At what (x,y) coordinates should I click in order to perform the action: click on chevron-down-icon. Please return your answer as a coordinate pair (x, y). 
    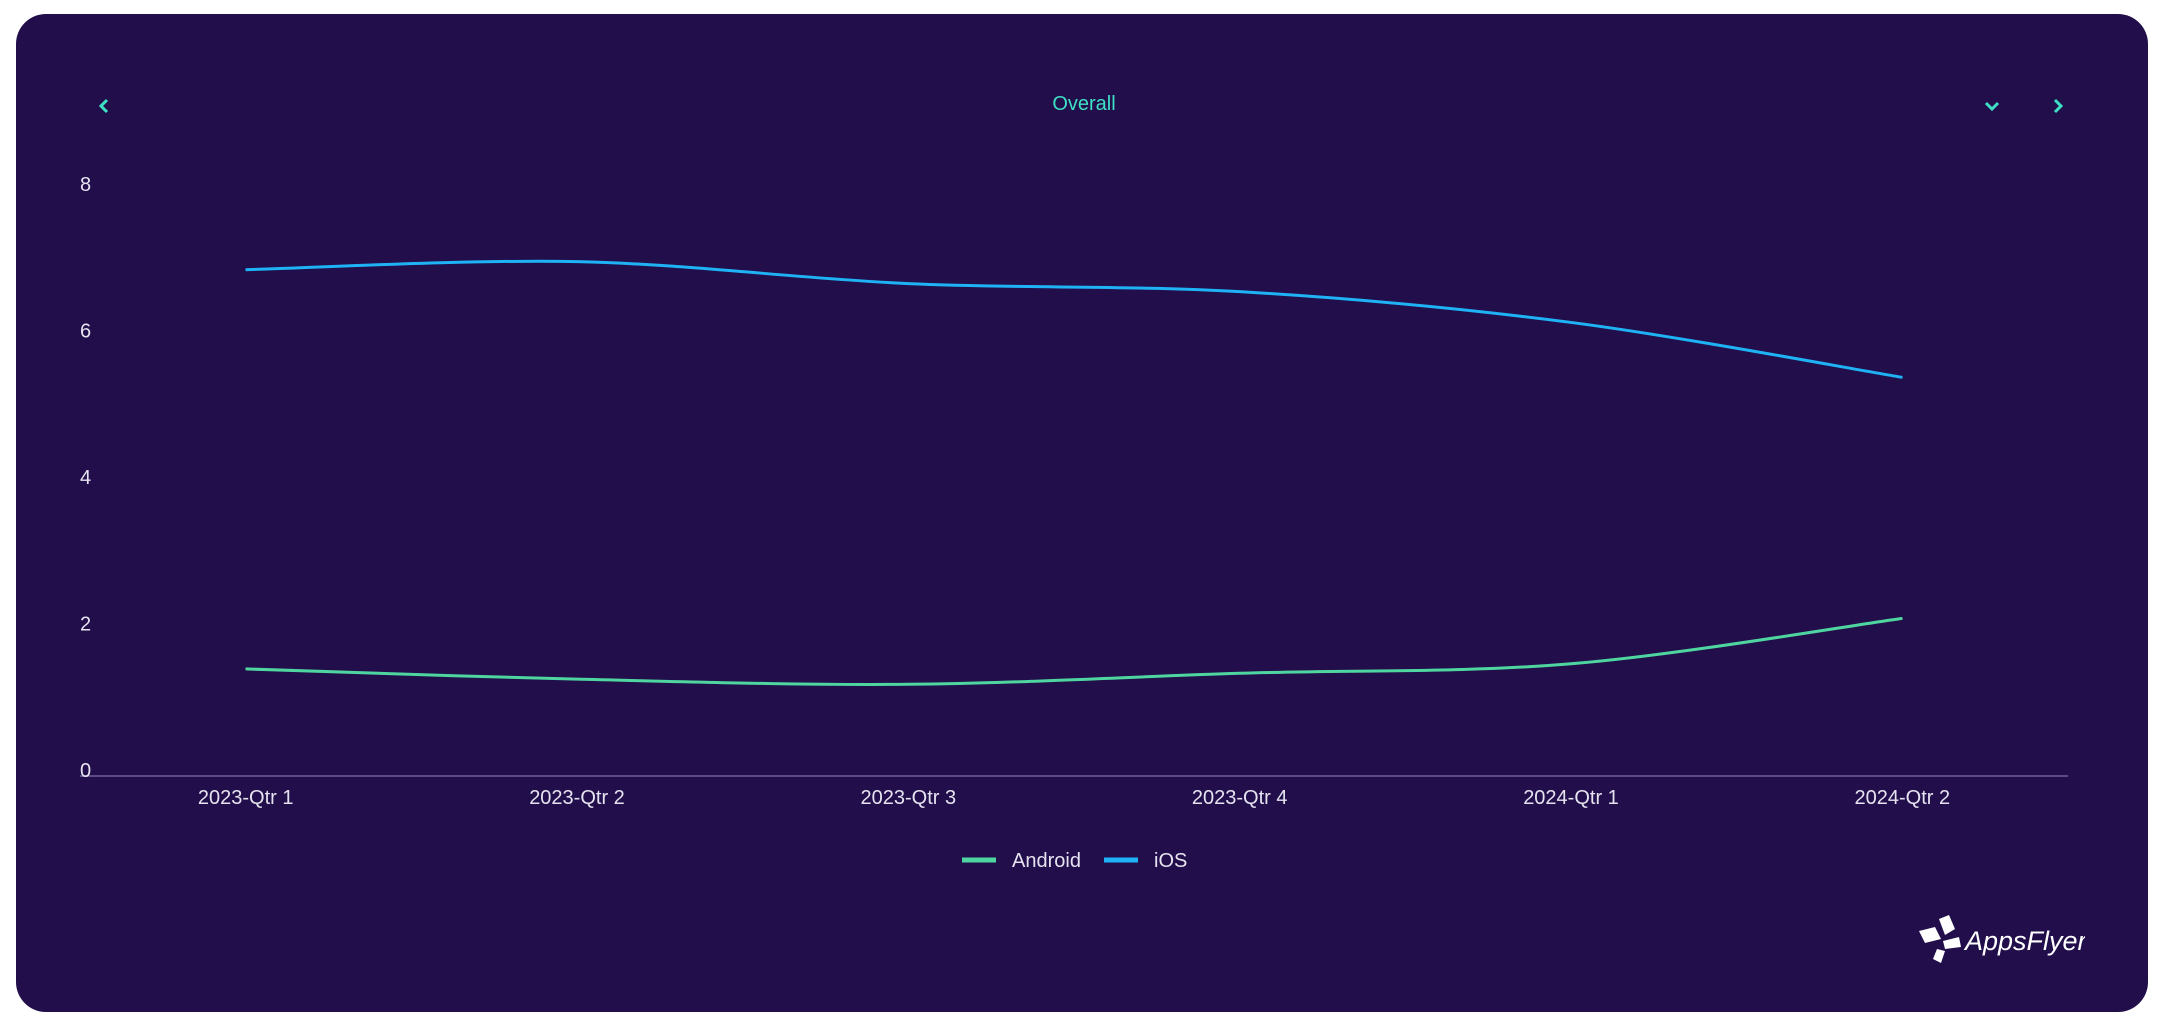
    Looking at the image, I should click on (1992, 106).